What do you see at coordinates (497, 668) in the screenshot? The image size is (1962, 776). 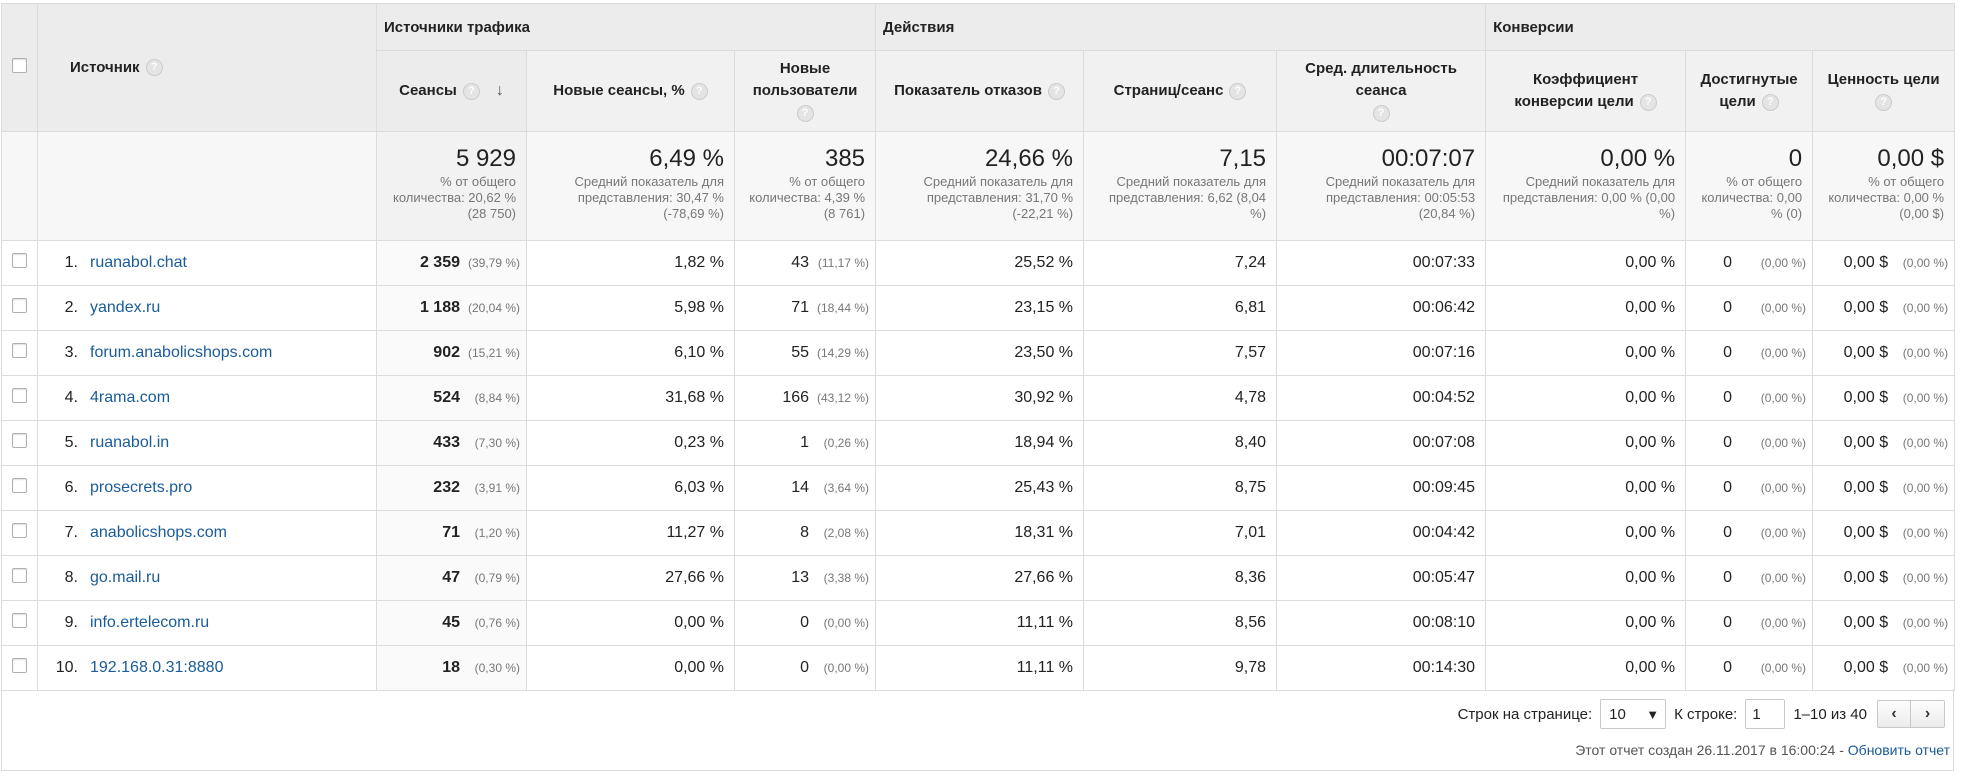 I see `sessions-percent: (0,30 %)` at bounding box center [497, 668].